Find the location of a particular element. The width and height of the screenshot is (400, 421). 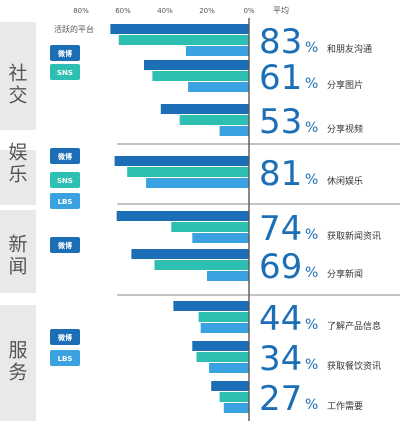

item-label: 休闲娱乐 is located at coordinates (345, 181).